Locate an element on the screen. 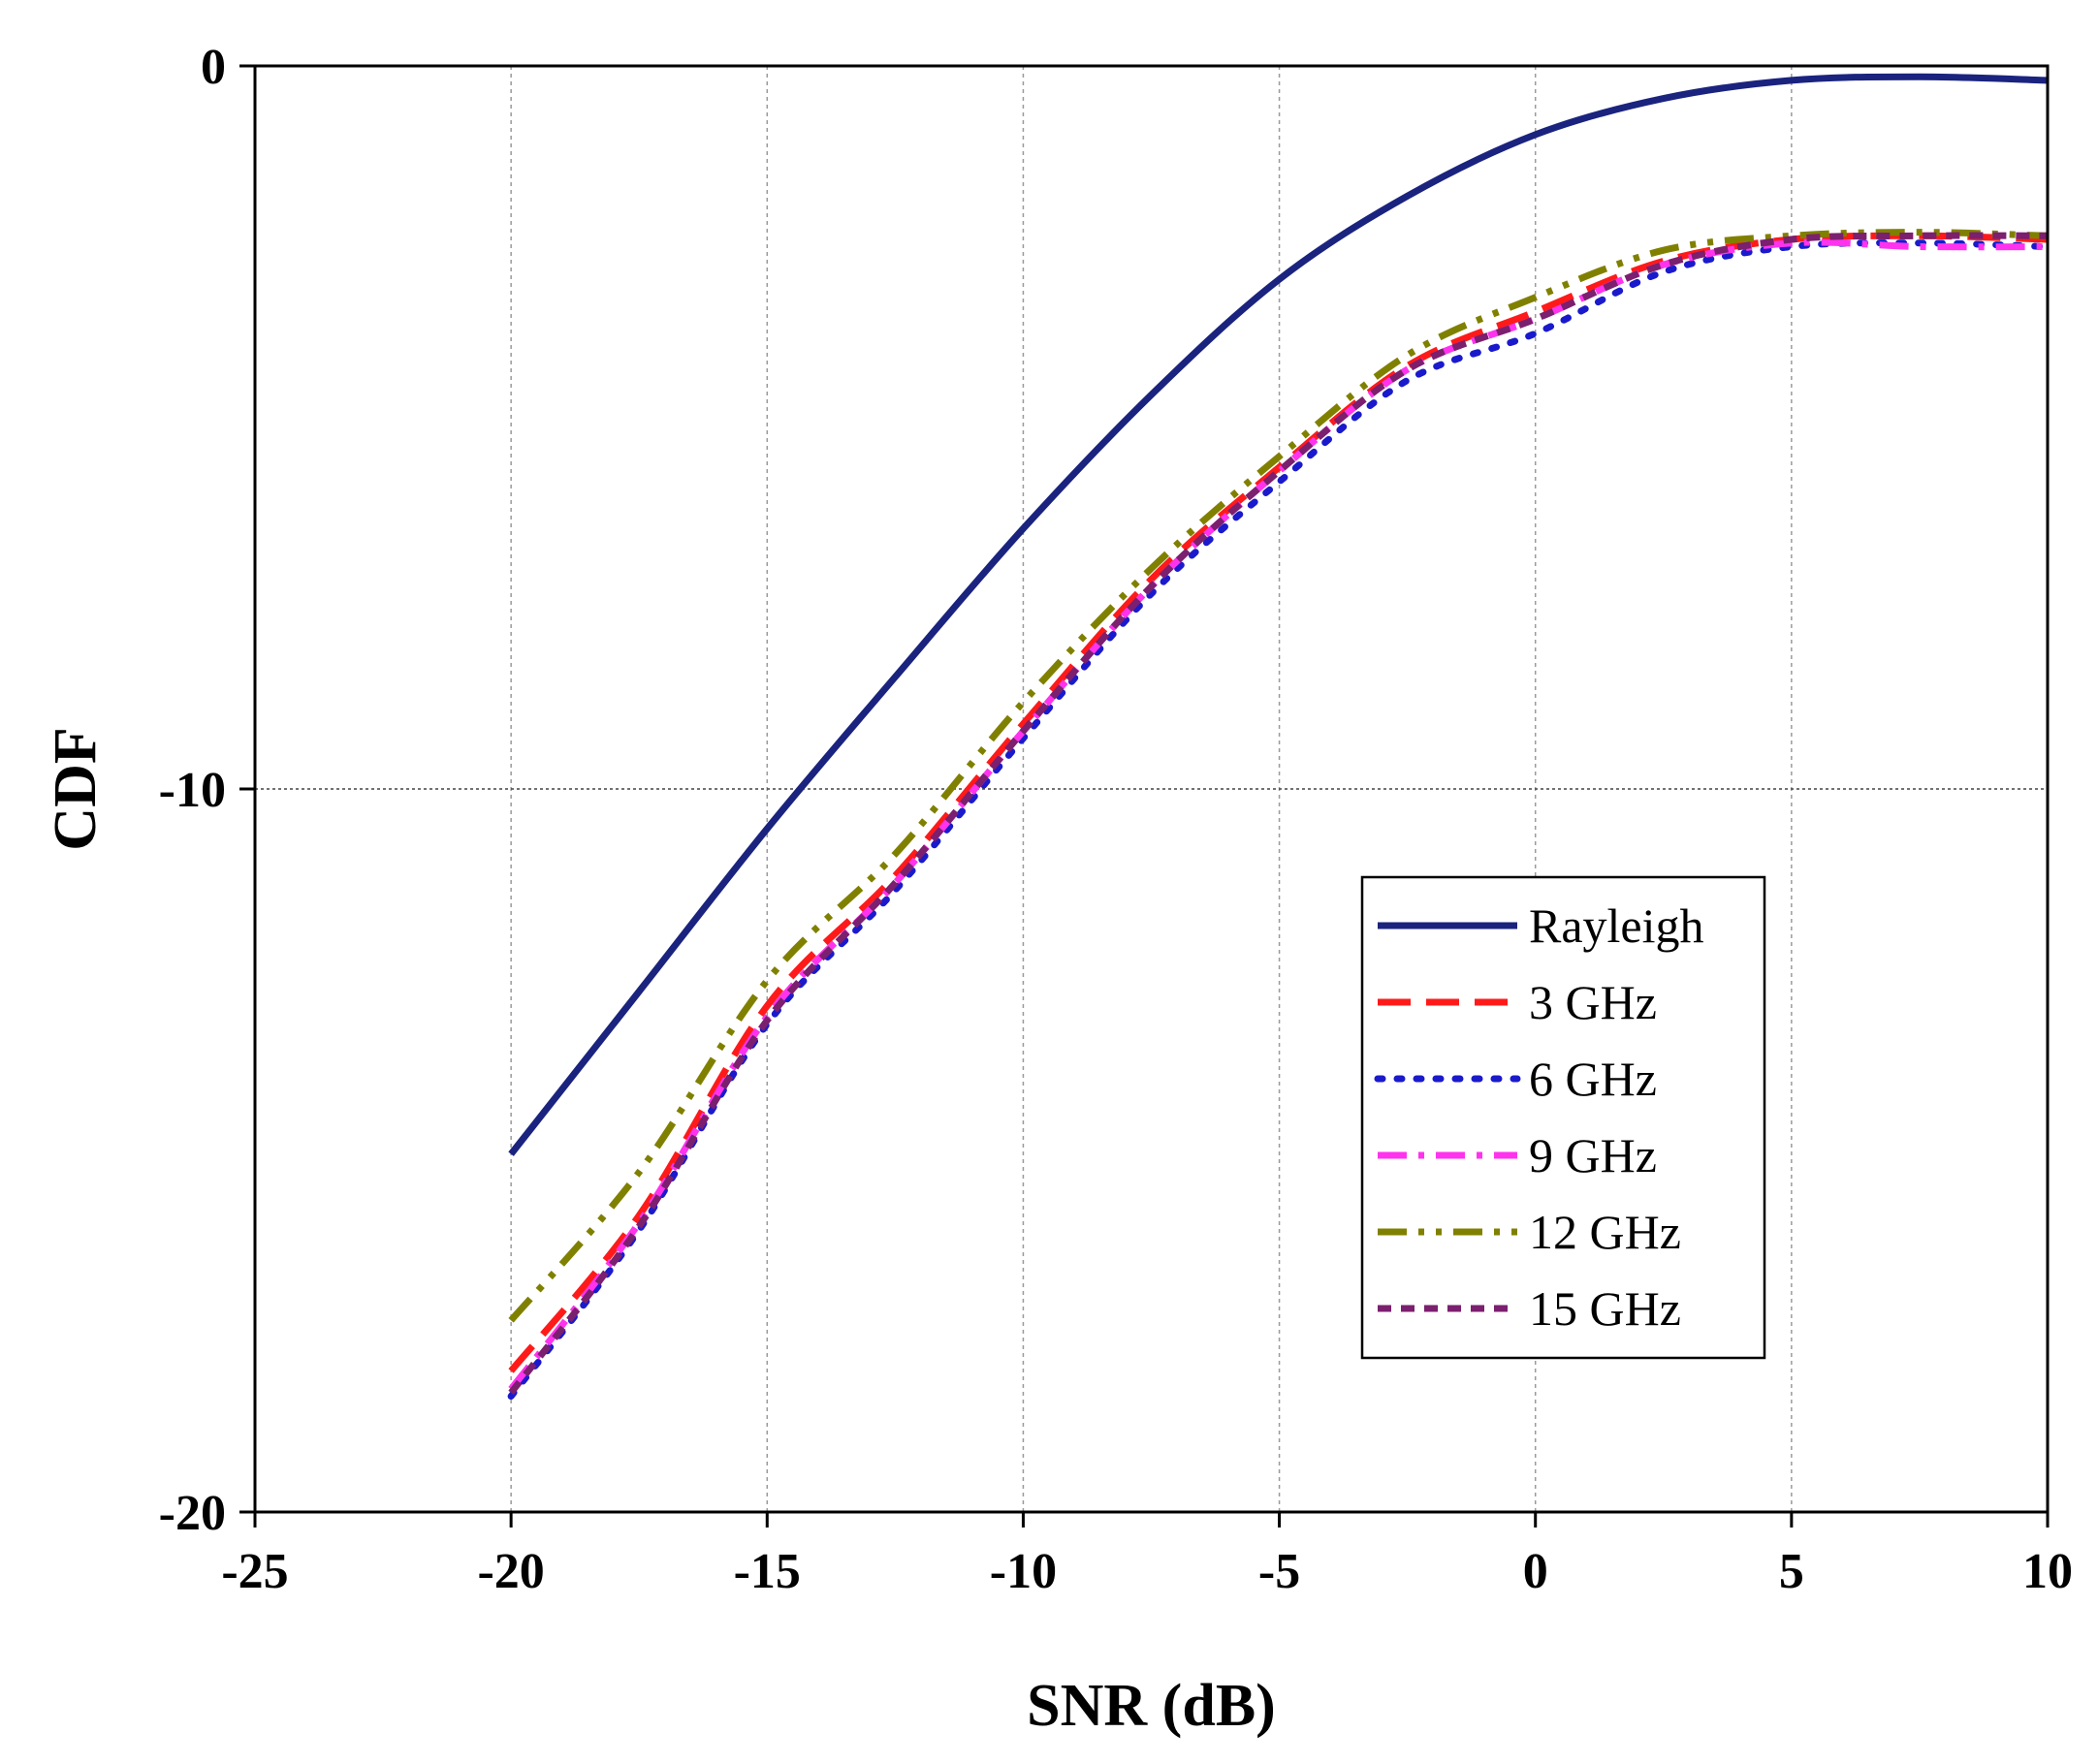 The image size is (2098, 1764). x-tick-label: -20 is located at coordinates (510, 1572).